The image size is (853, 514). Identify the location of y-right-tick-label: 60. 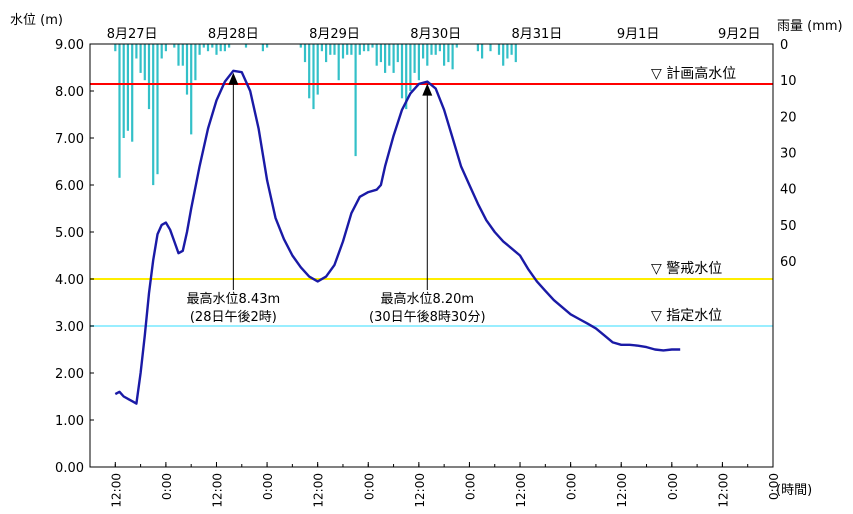
(788, 262).